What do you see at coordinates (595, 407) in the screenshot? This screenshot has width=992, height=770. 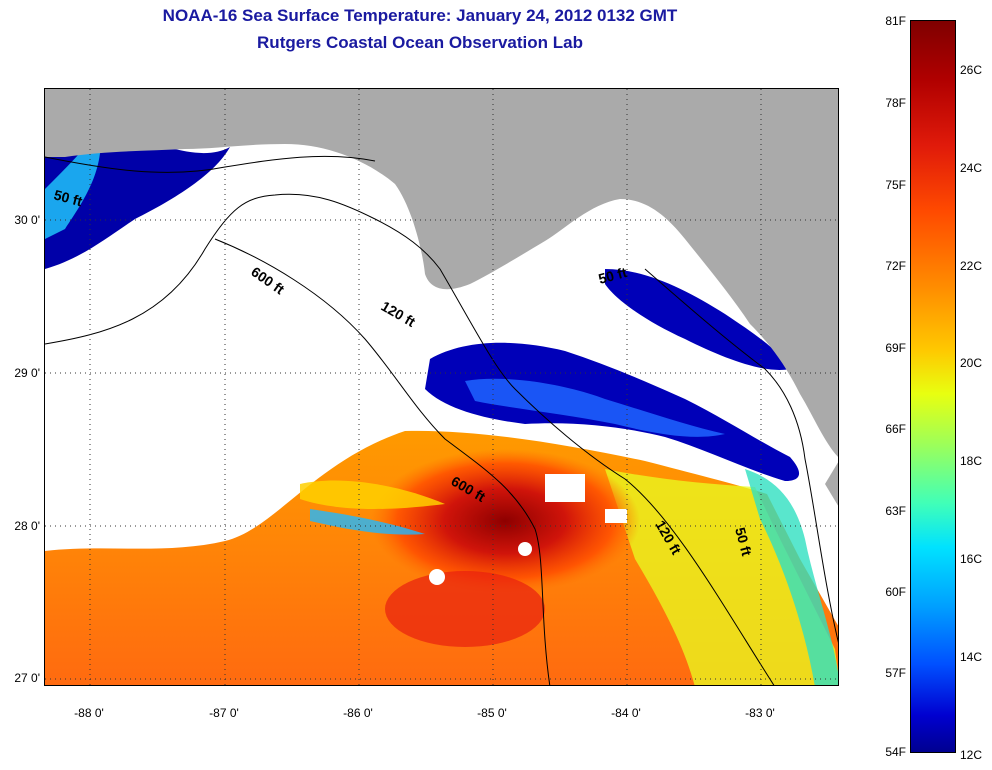 I see `cold-patch-central-inner` at bounding box center [595, 407].